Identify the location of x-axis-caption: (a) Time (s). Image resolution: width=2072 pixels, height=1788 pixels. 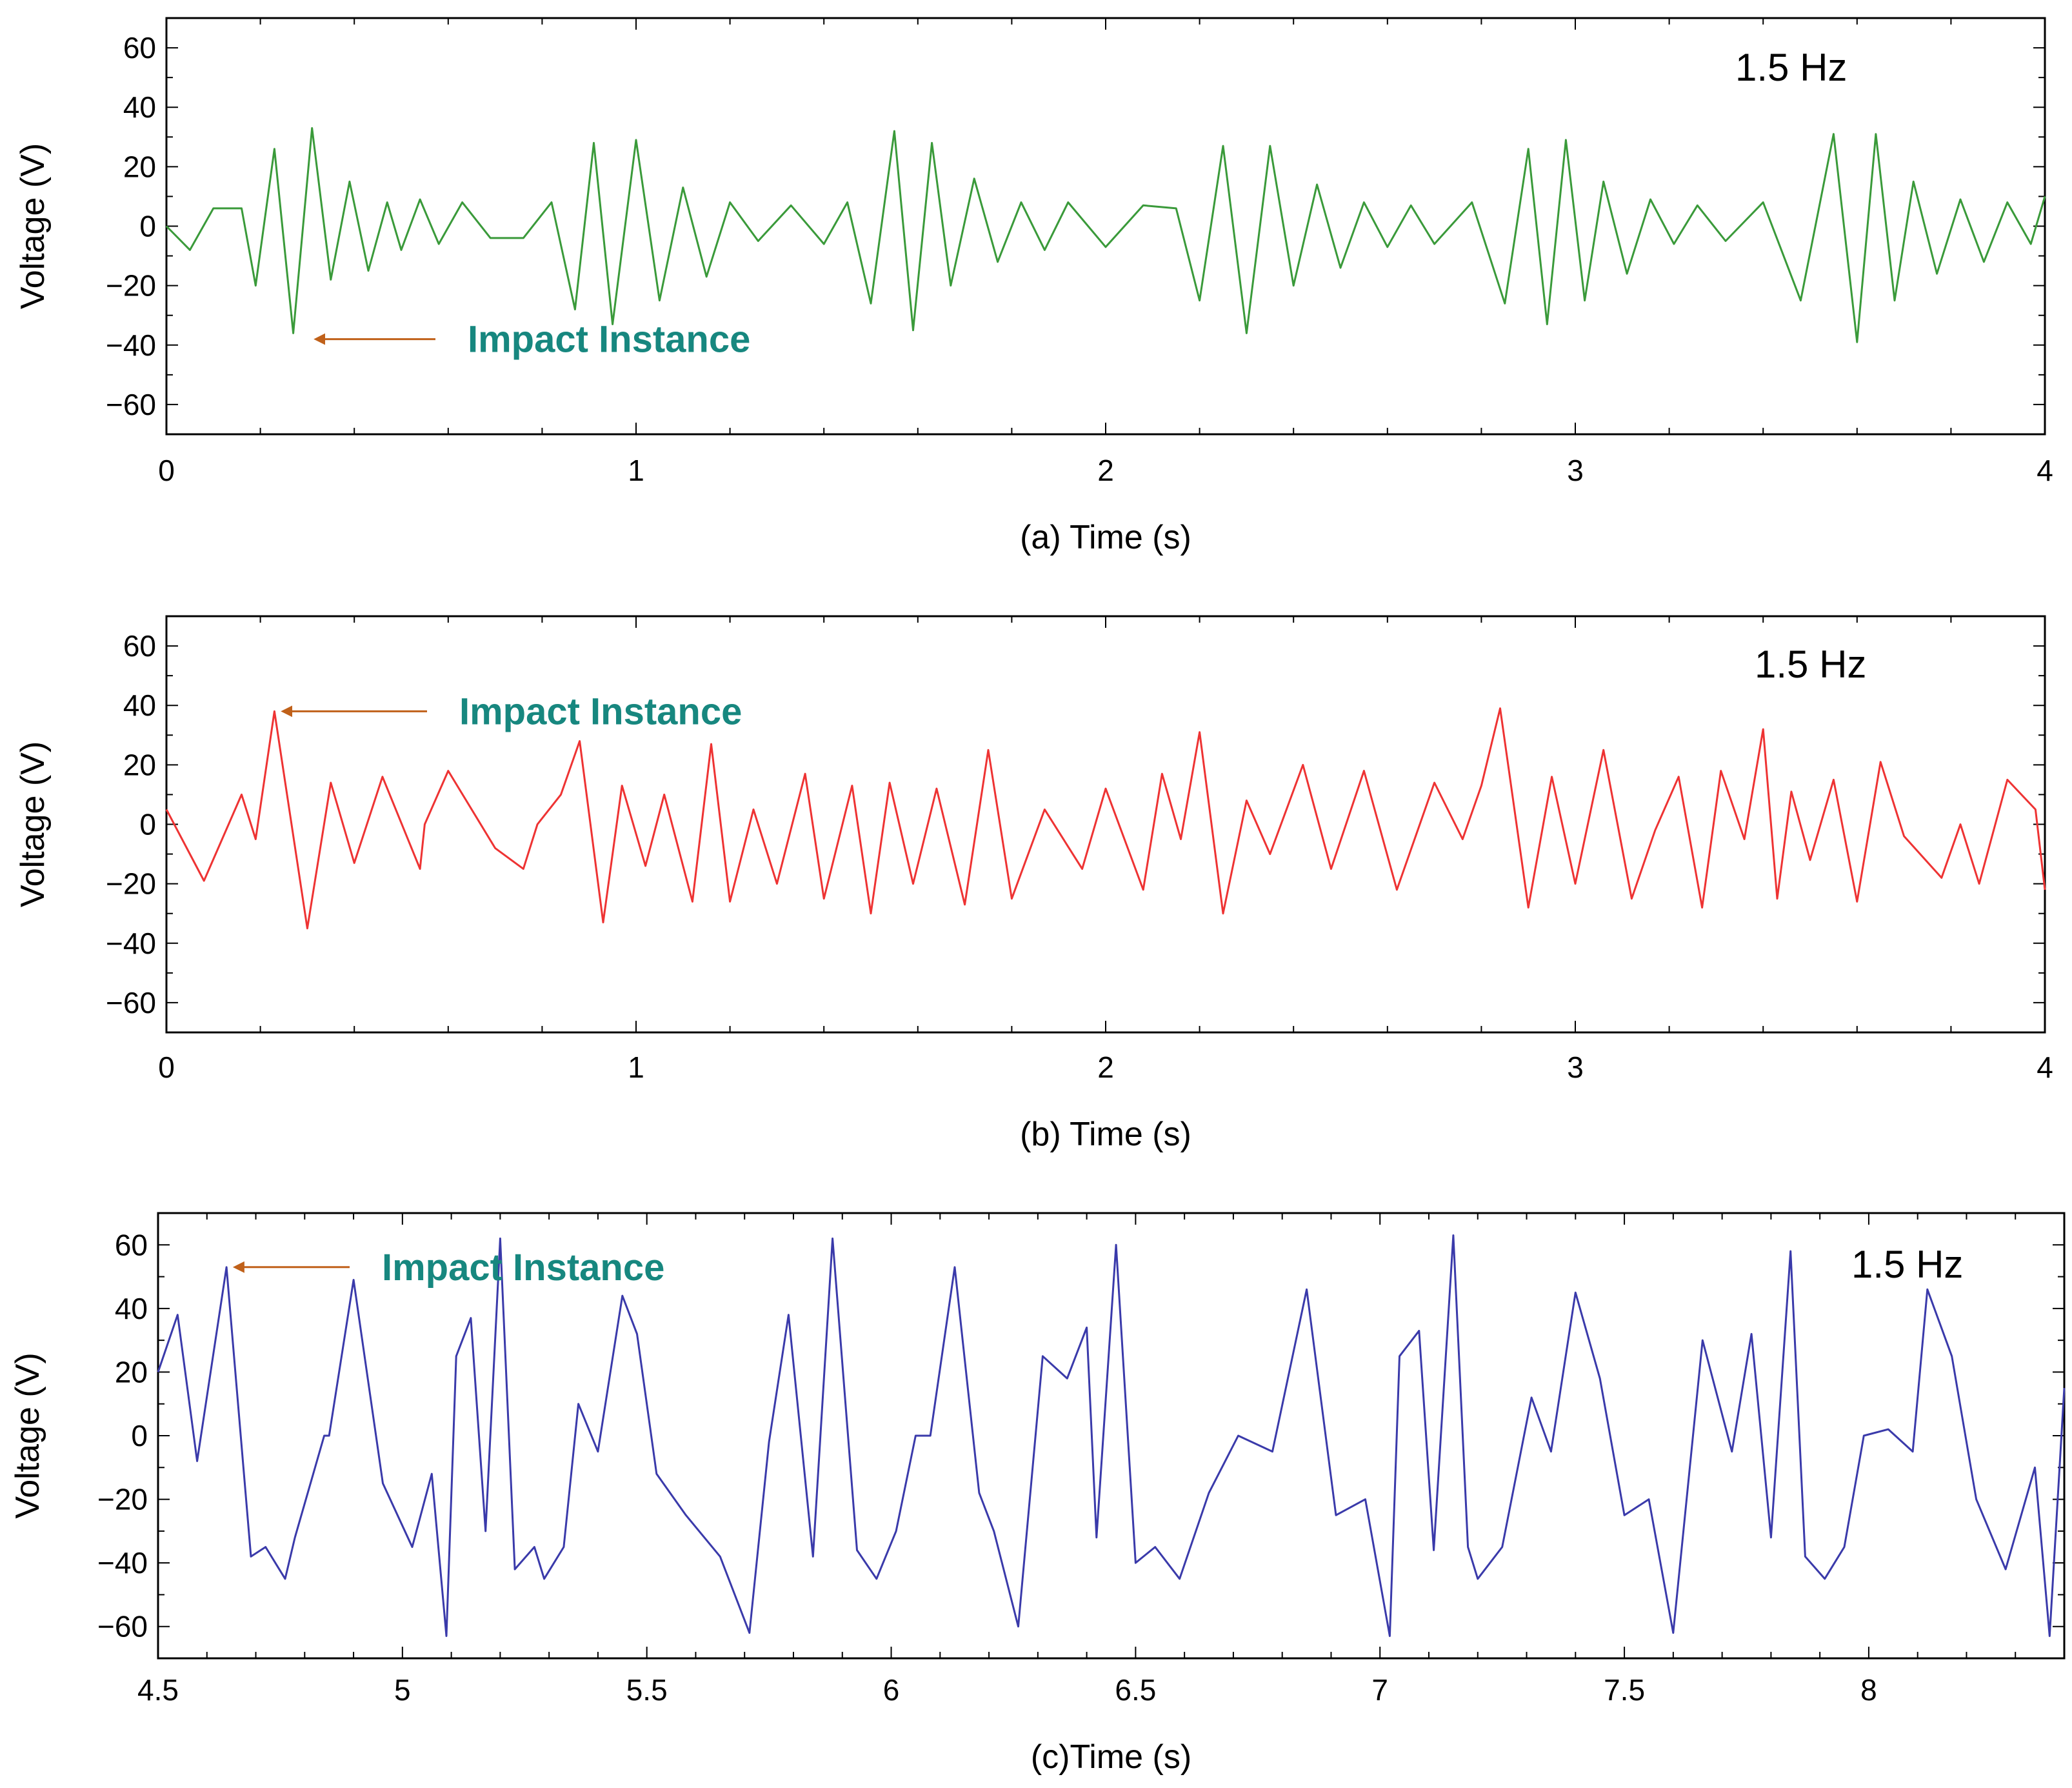
(1105, 537).